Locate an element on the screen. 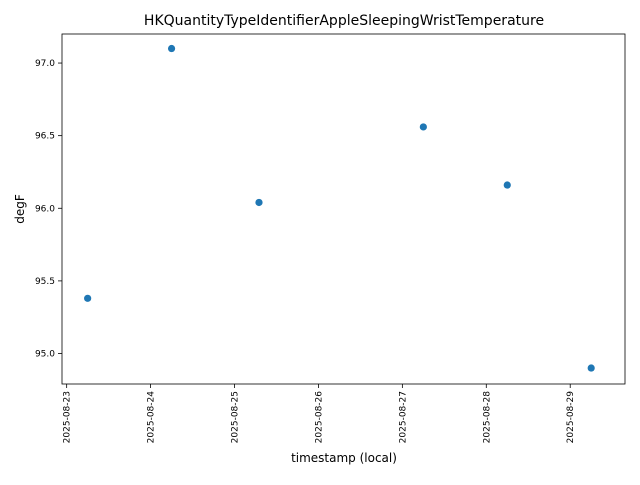  x-axis-label: timestamp (local) is located at coordinates (344, 458).